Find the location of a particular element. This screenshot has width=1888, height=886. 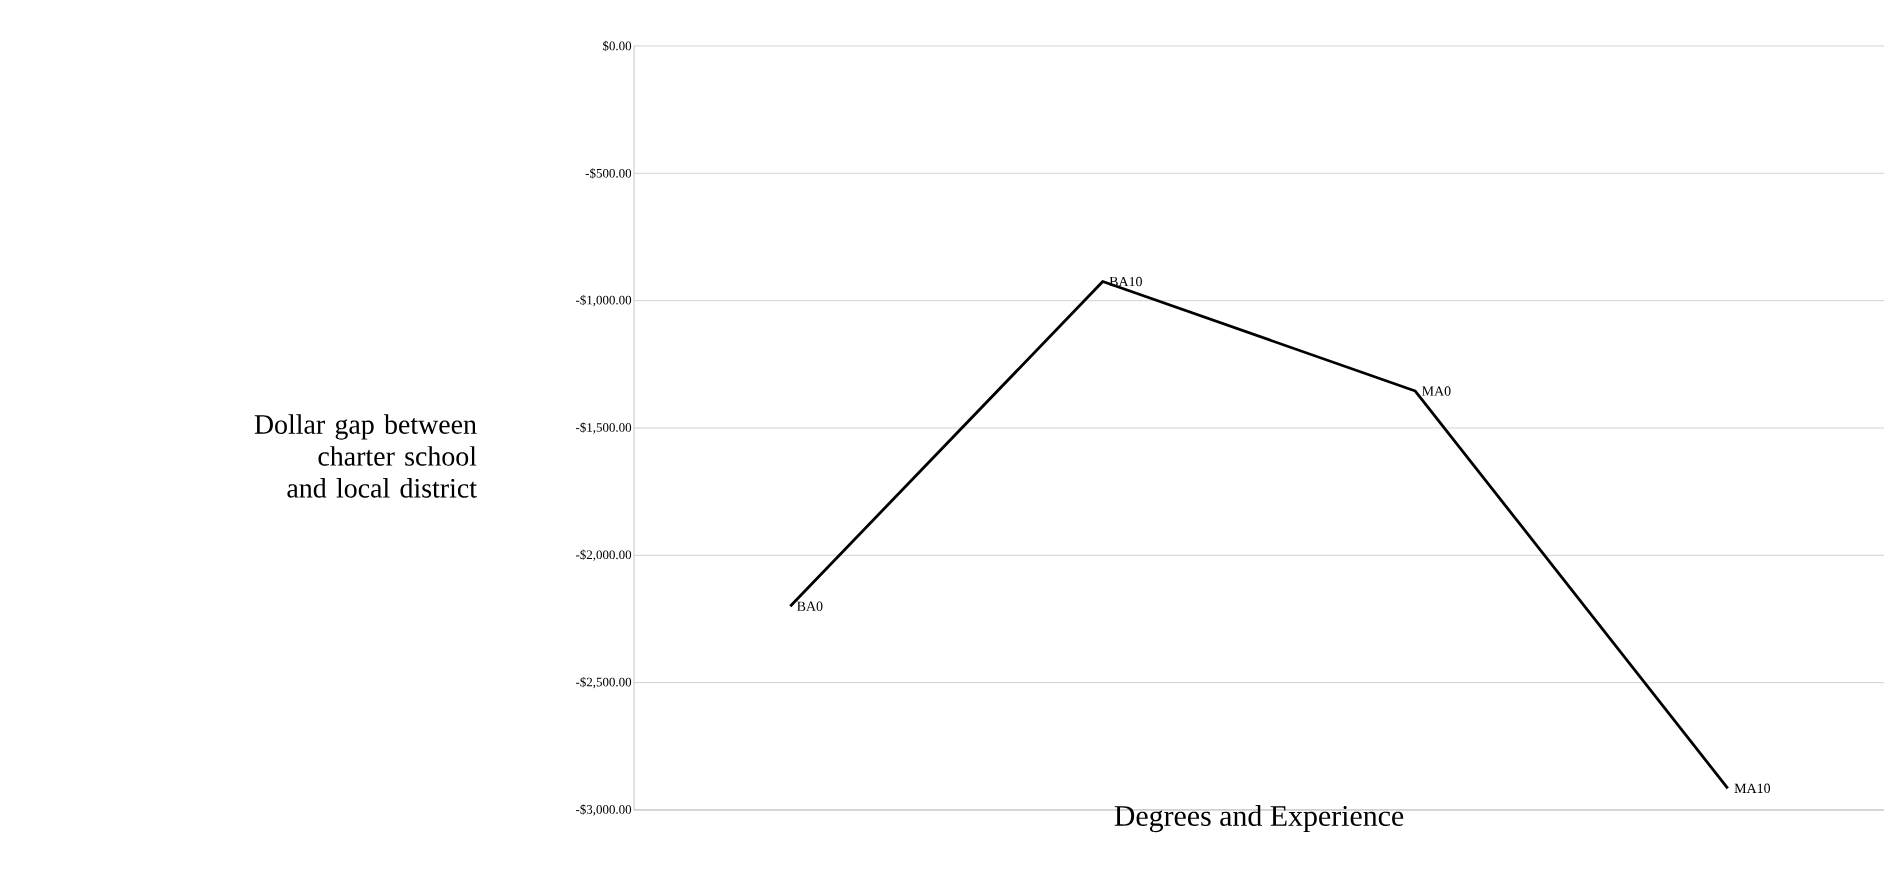

y-axis-title: Dollar gap between charter school and local district is located at coordinates (365, 456).